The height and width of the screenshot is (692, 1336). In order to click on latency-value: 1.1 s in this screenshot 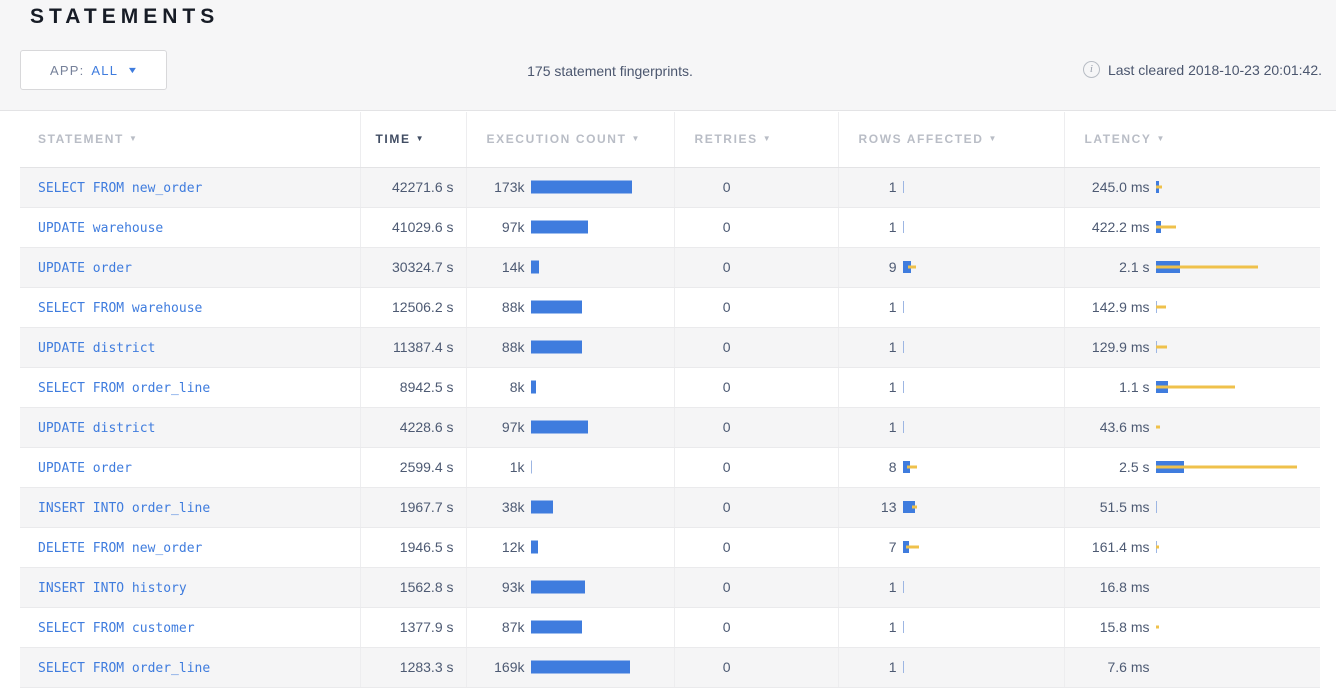, I will do `click(1134, 387)`.